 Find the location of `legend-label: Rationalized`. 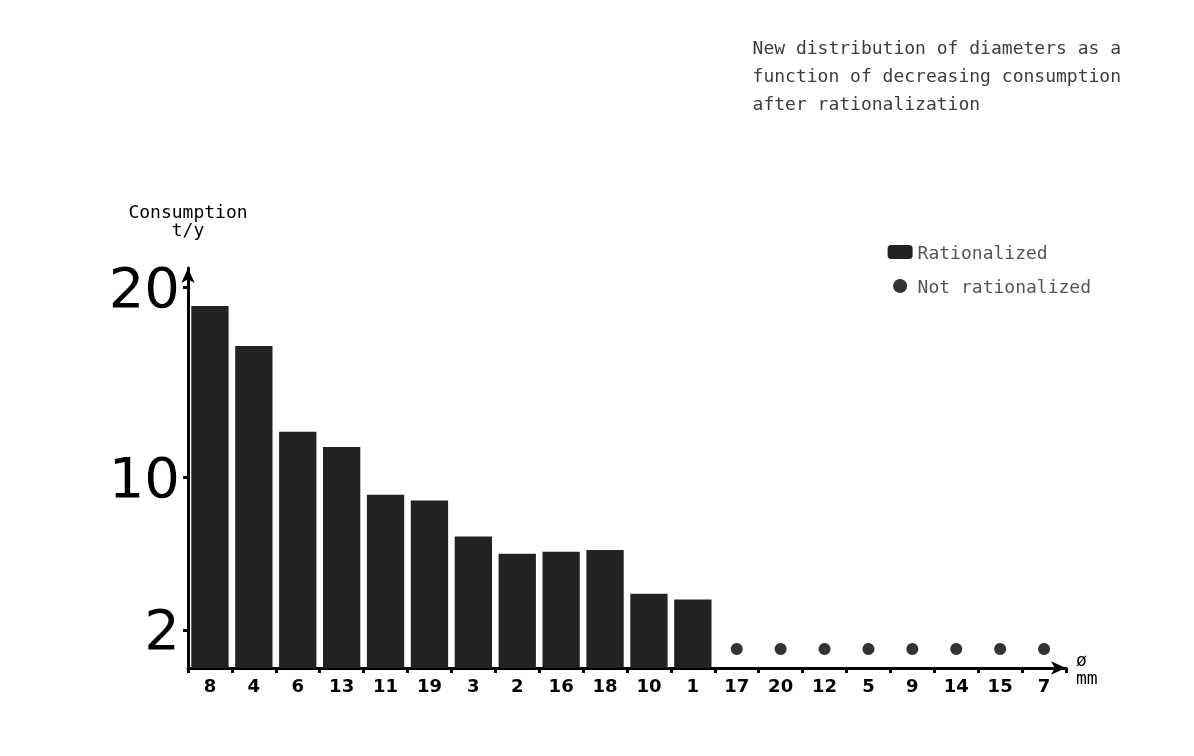

legend-label: Rationalized is located at coordinates (982, 252).